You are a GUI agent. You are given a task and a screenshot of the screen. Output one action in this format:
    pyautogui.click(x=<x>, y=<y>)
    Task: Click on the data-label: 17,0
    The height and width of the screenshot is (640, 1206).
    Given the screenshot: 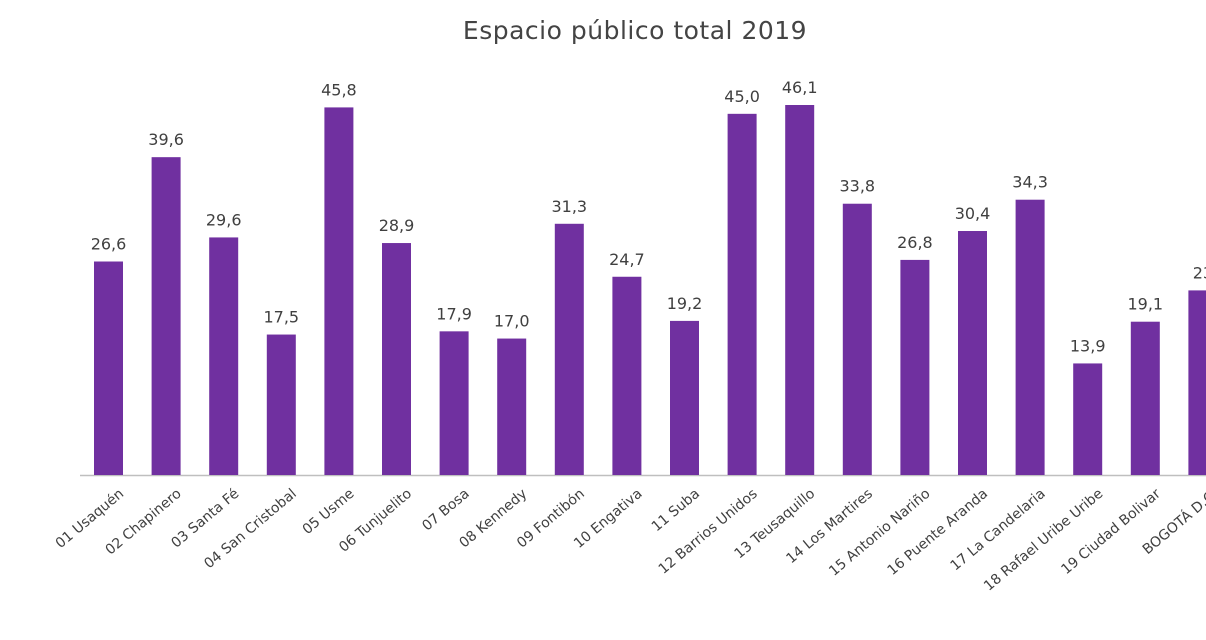 What is the action you would take?
    pyautogui.click(x=512, y=321)
    